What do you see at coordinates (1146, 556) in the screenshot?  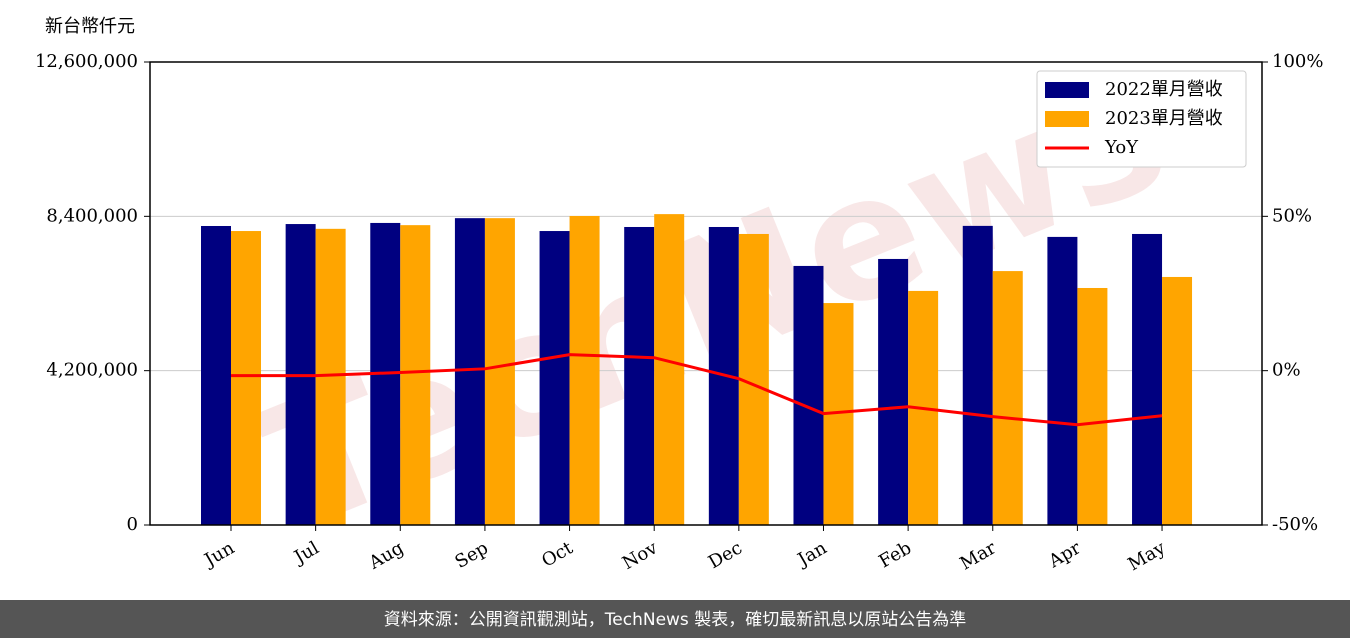 I see `x-tick-label: May` at bounding box center [1146, 556].